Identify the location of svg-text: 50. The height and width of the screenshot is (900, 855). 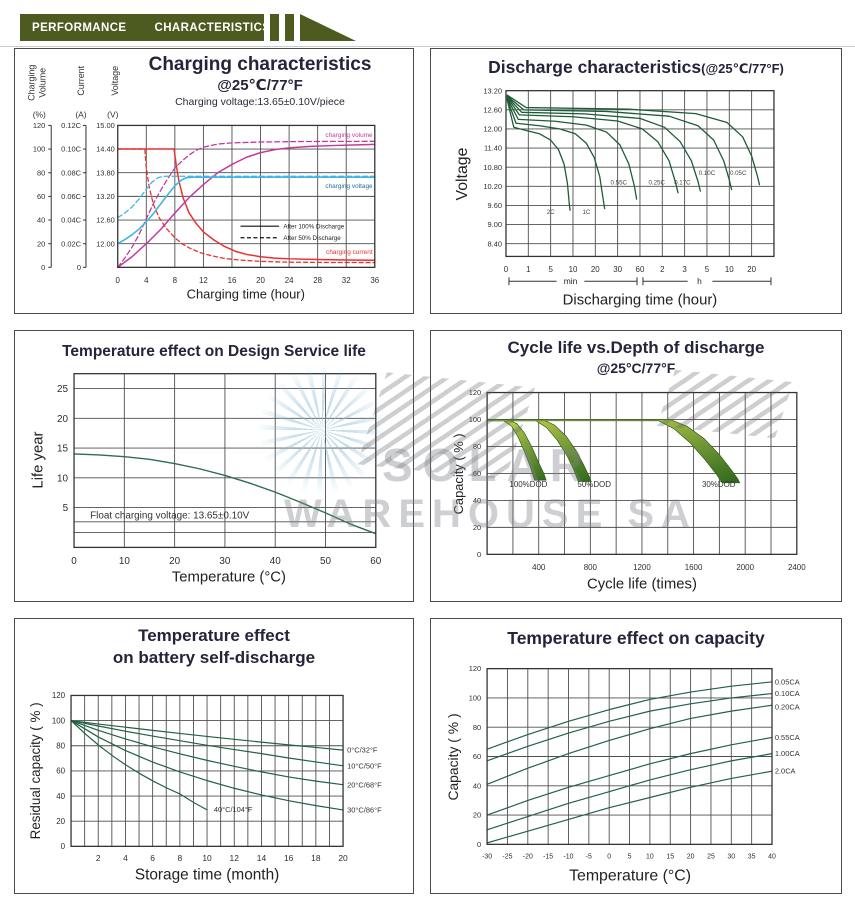
(326, 561).